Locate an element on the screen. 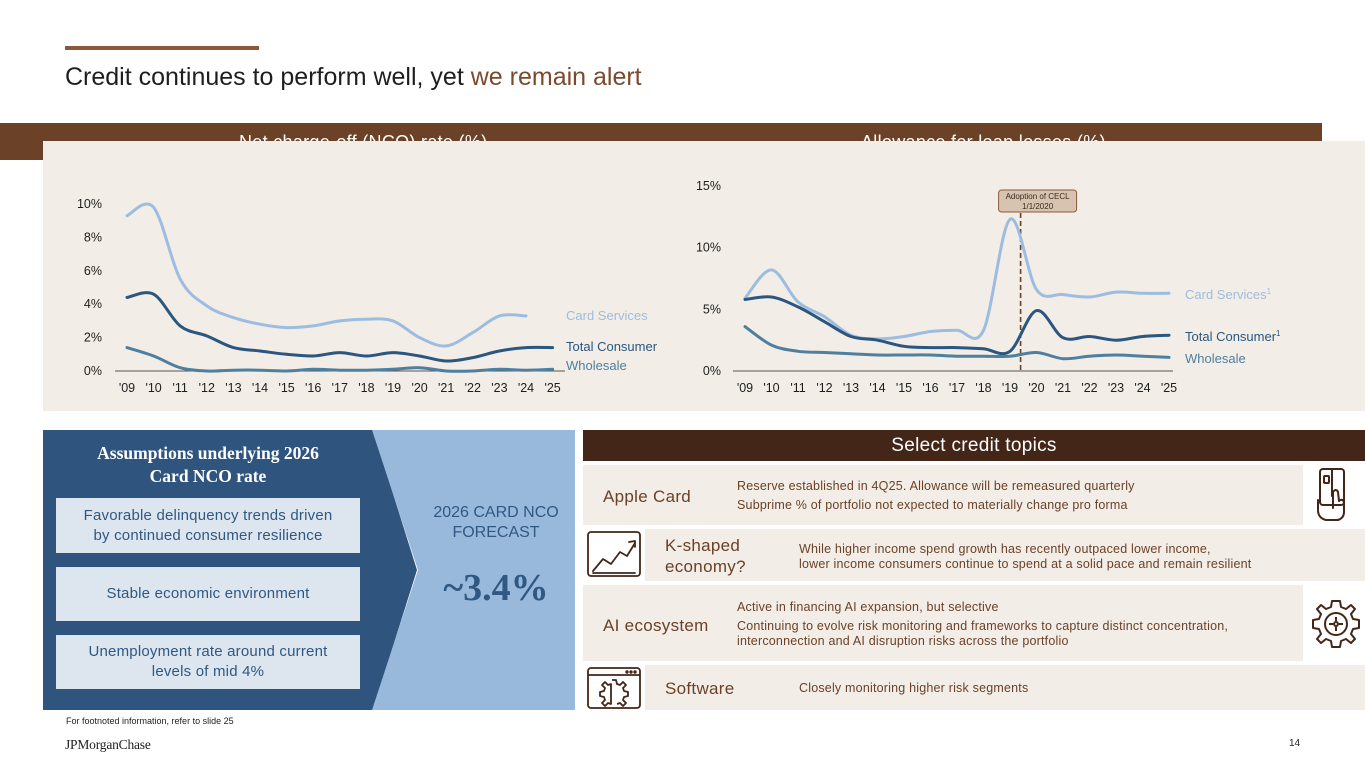  topic-title: AI ecosystem is located at coordinates (656, 625).